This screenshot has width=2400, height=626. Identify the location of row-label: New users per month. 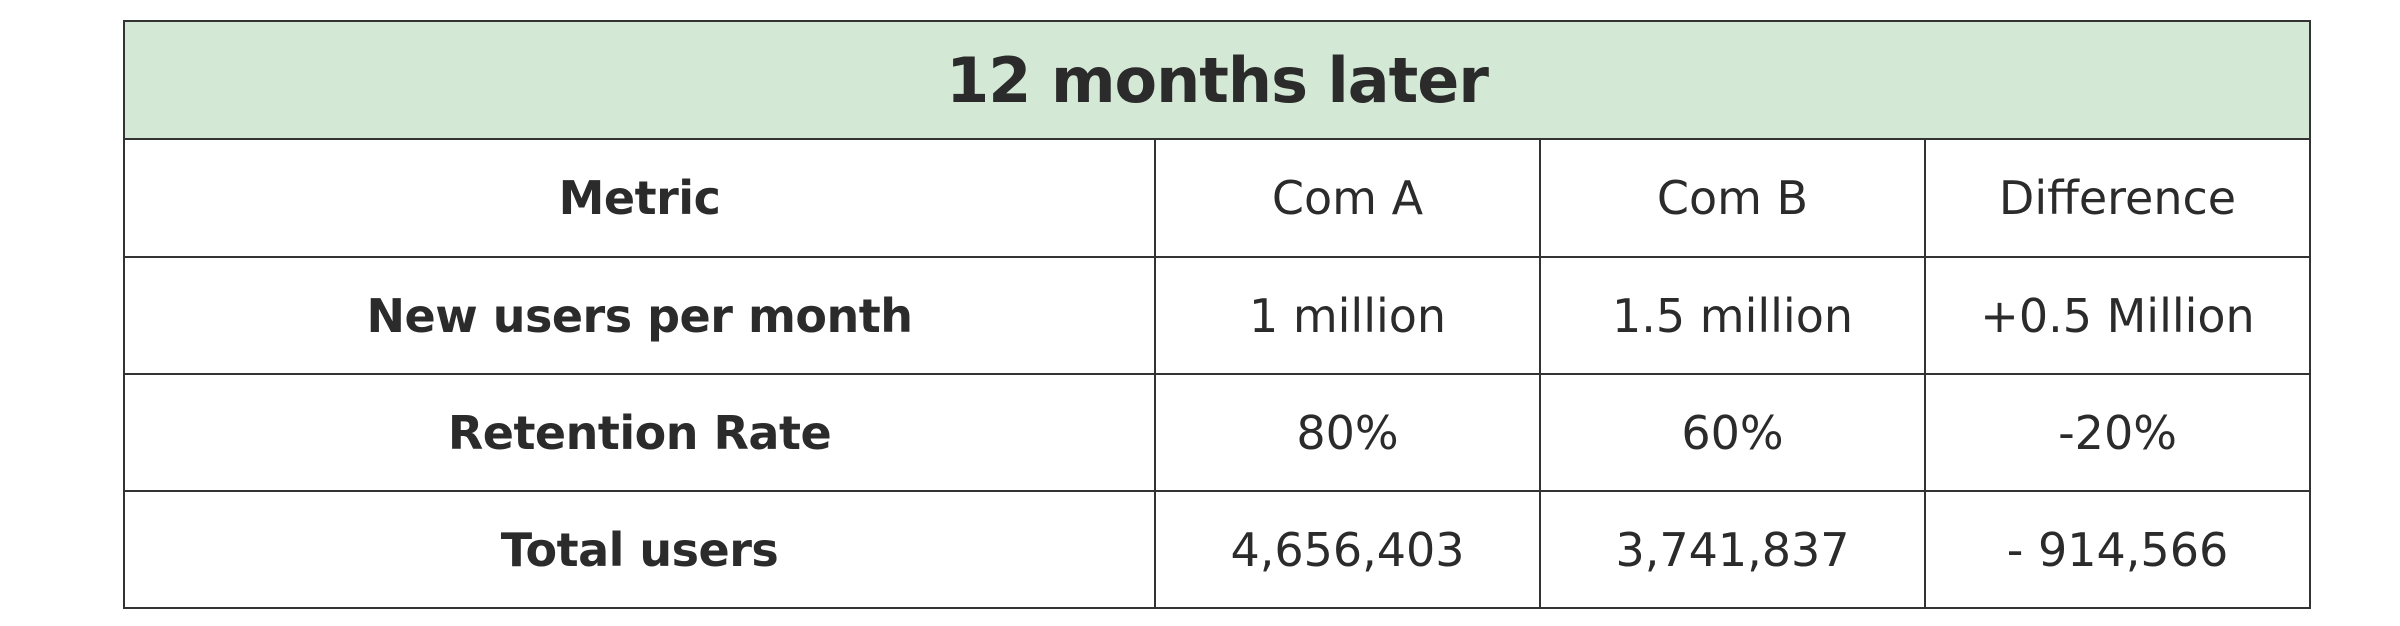
(639, 315).